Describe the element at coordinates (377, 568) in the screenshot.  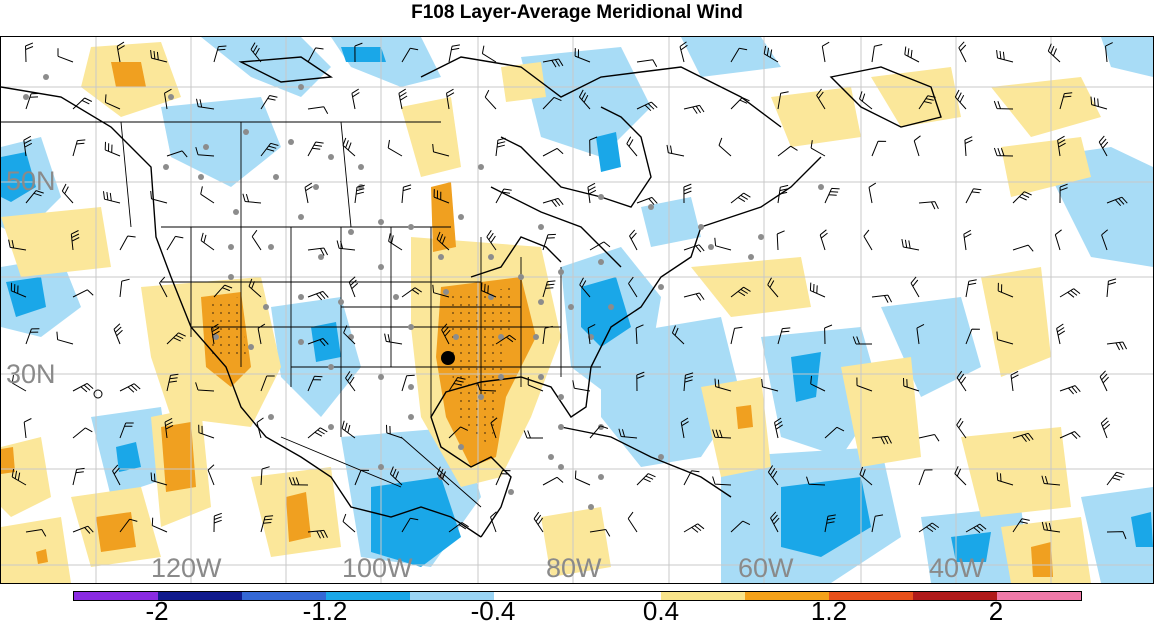
I see `longitude-label-100w: 100W` at that location.